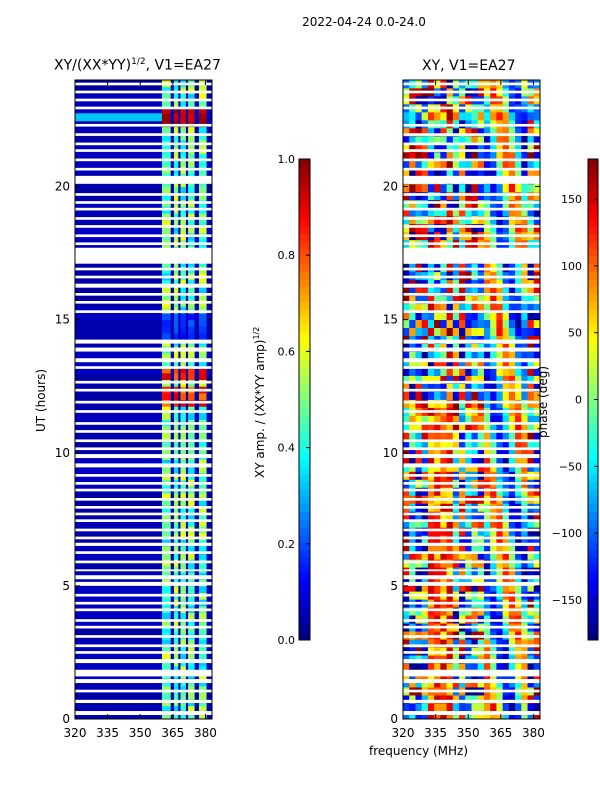 The width and height of the screenshot is (600, 800). I want to click on right-x-tick-label: 335, so click(435, 733).